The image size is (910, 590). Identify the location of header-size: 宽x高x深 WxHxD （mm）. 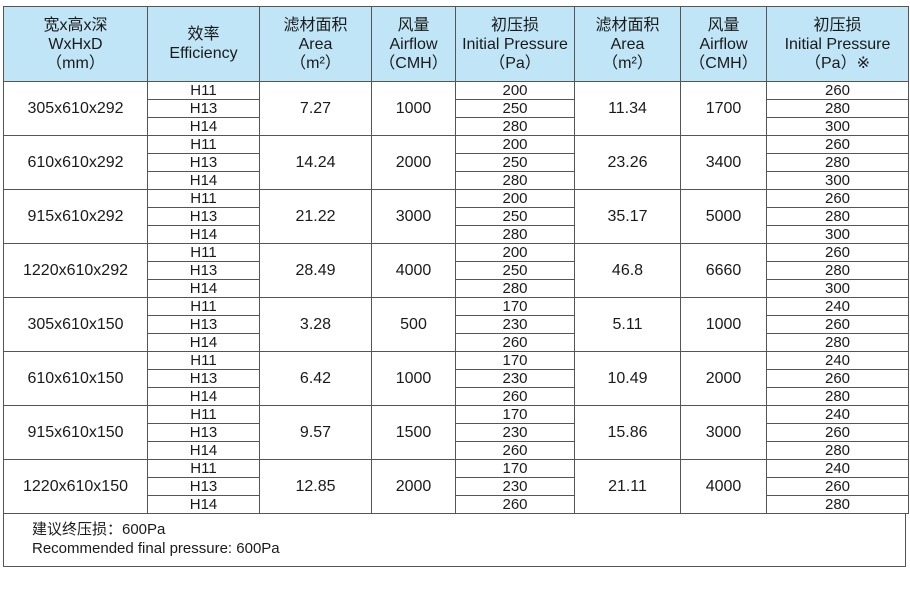
(75, 44).